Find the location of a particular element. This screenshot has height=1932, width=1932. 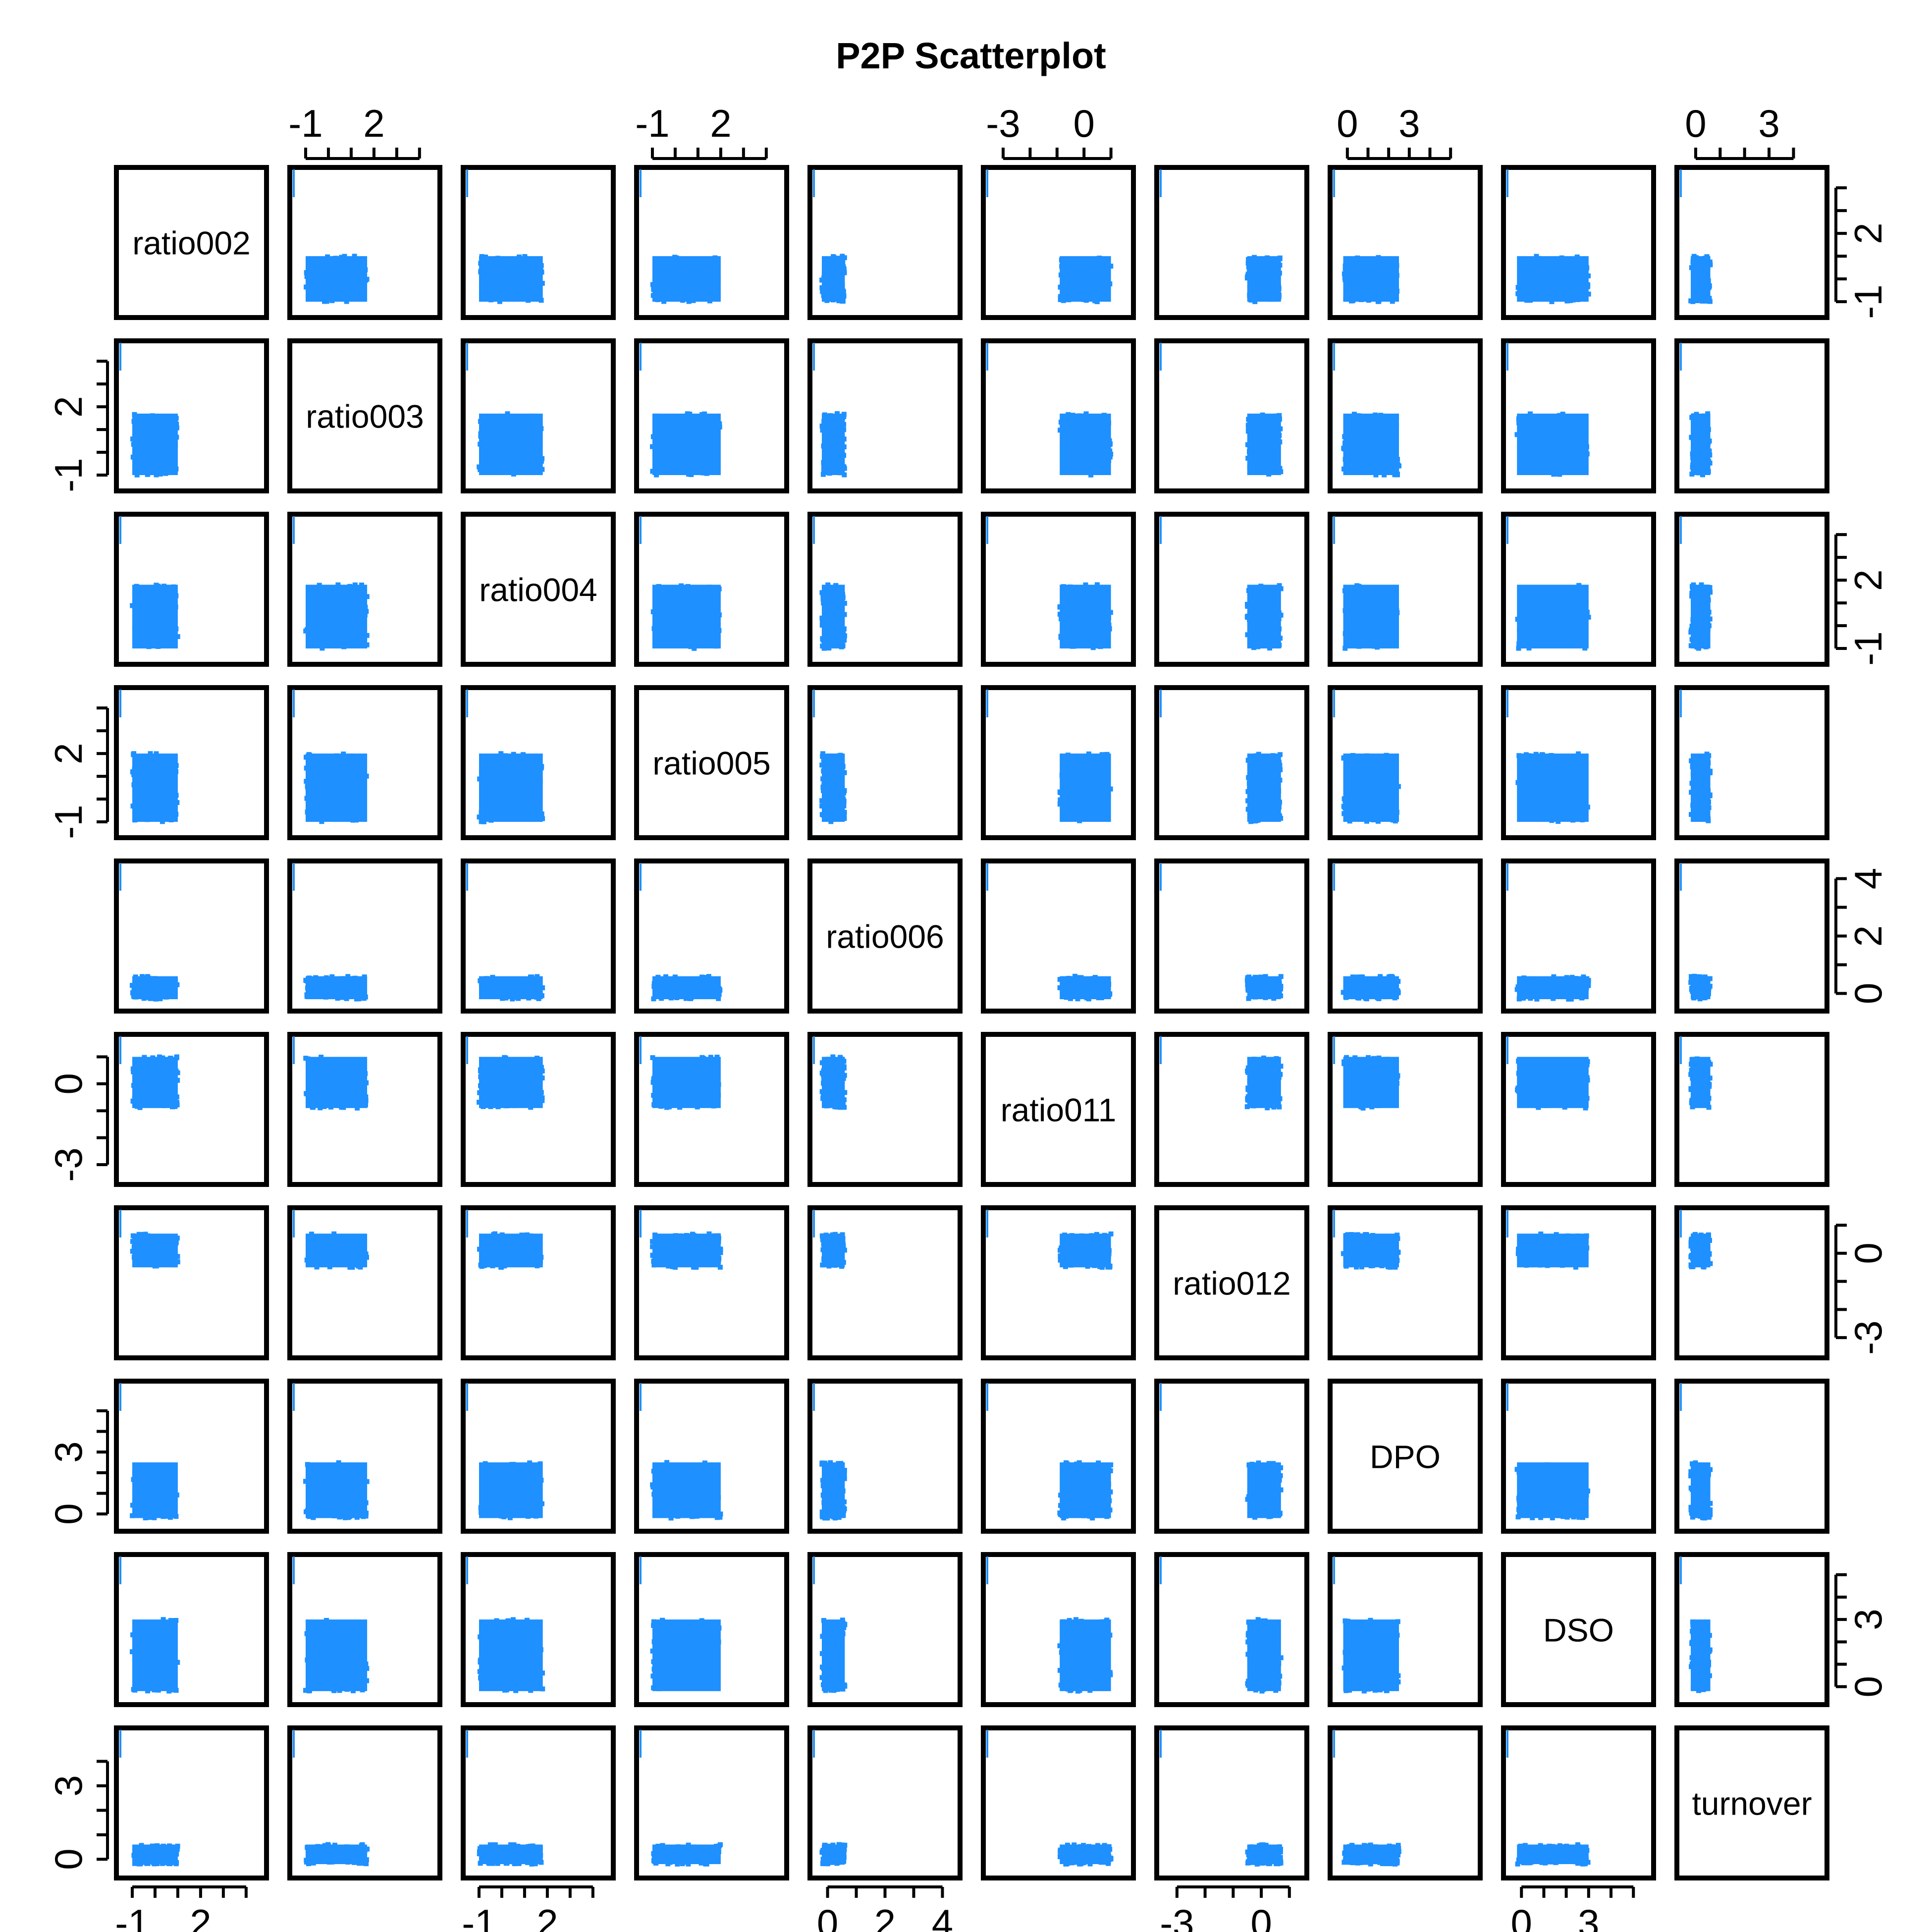

panel-ratio011-vs-DSO is located at coordinates (1578, 1109).